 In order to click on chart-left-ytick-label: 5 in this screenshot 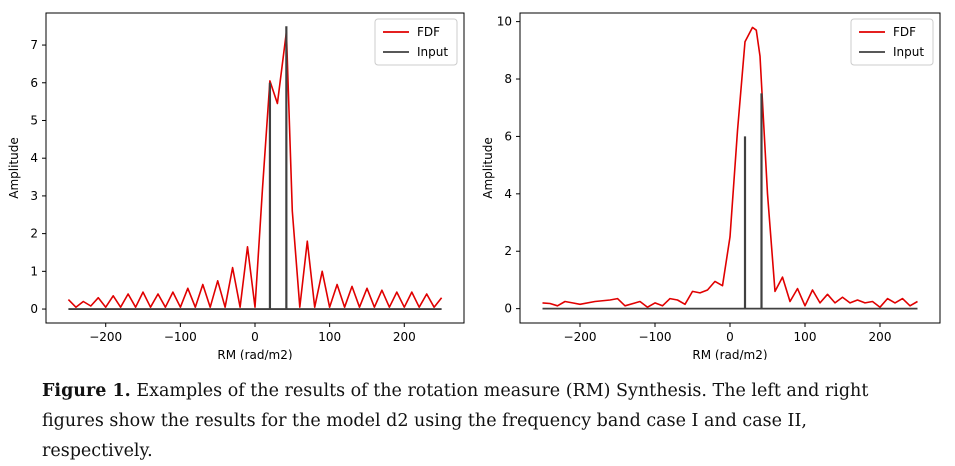, I will do `click(34, 120)`.